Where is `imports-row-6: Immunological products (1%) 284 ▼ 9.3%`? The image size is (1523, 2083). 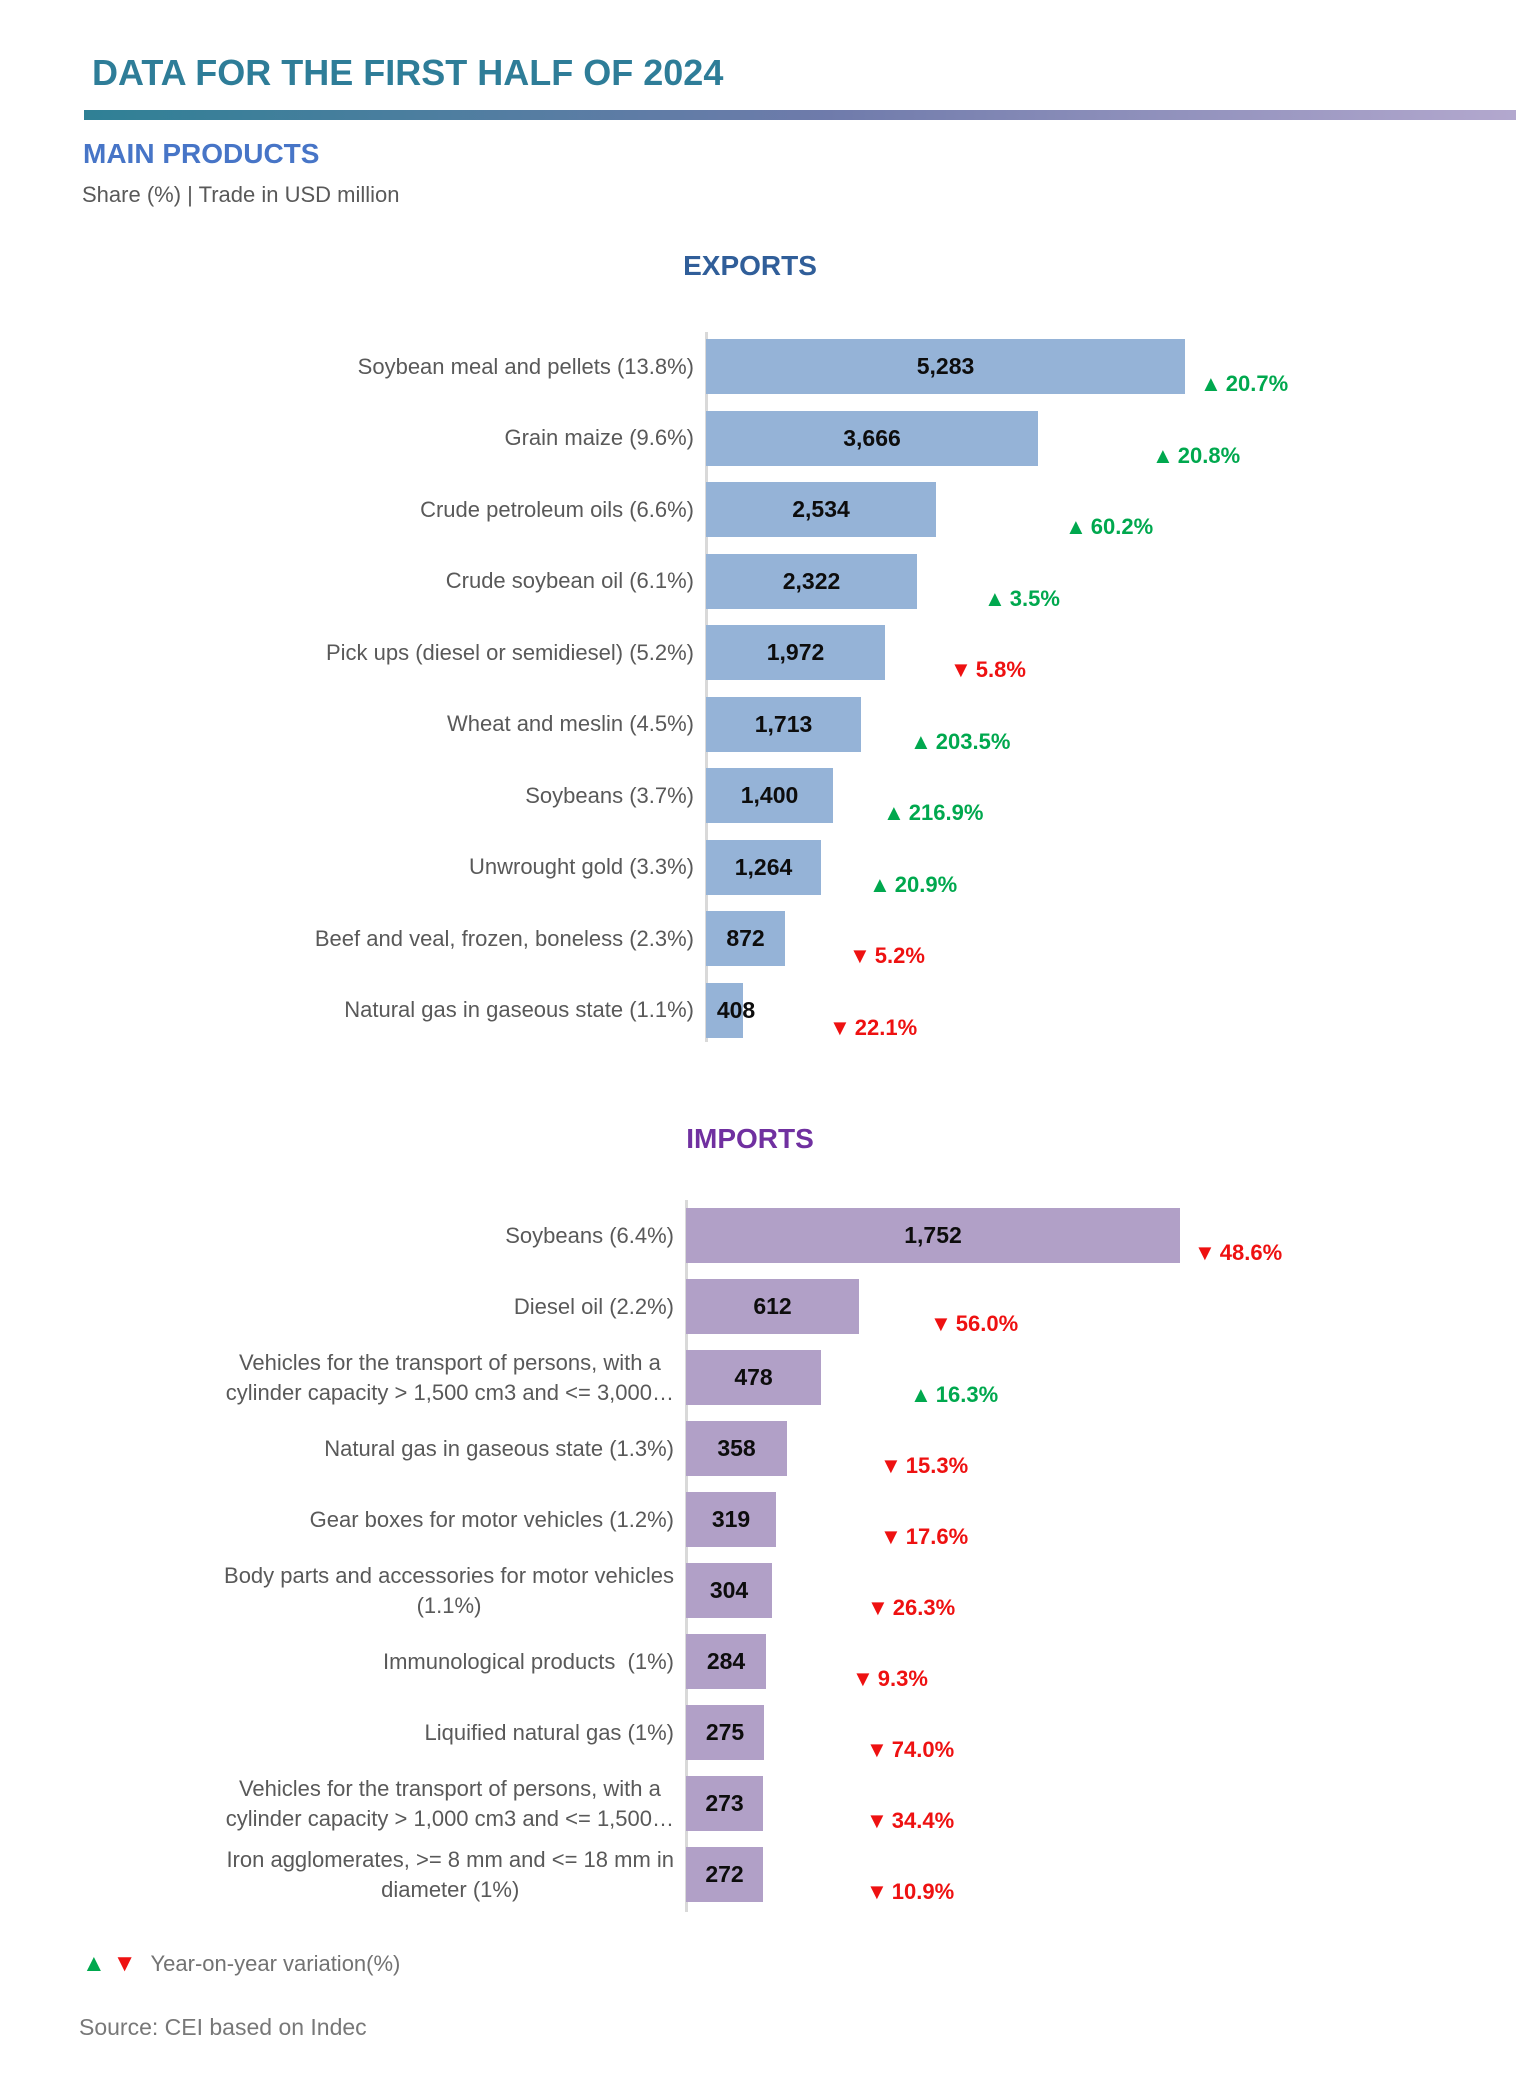
imports-row-6: Immunological products (1%) 284 ▼ 9.3% is located at coordinates (761, 1662).